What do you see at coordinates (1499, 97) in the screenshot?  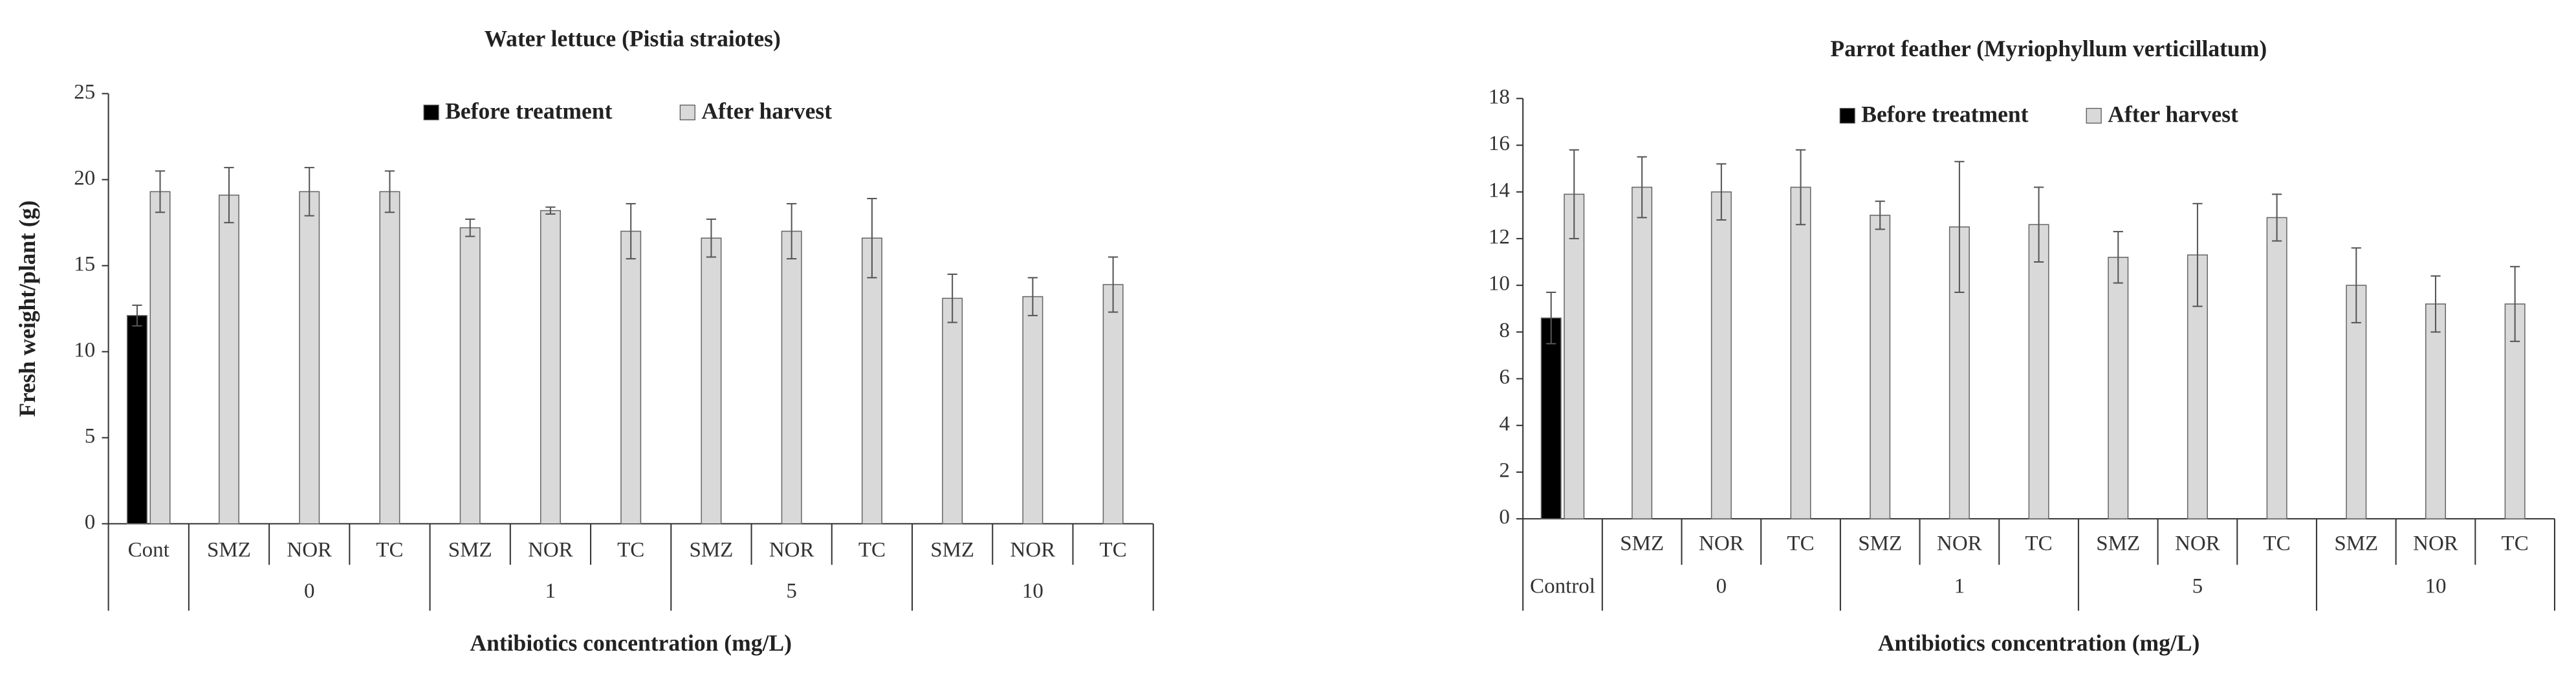 I see `y-tick-label: 18` at bounding box center [1499, 97].